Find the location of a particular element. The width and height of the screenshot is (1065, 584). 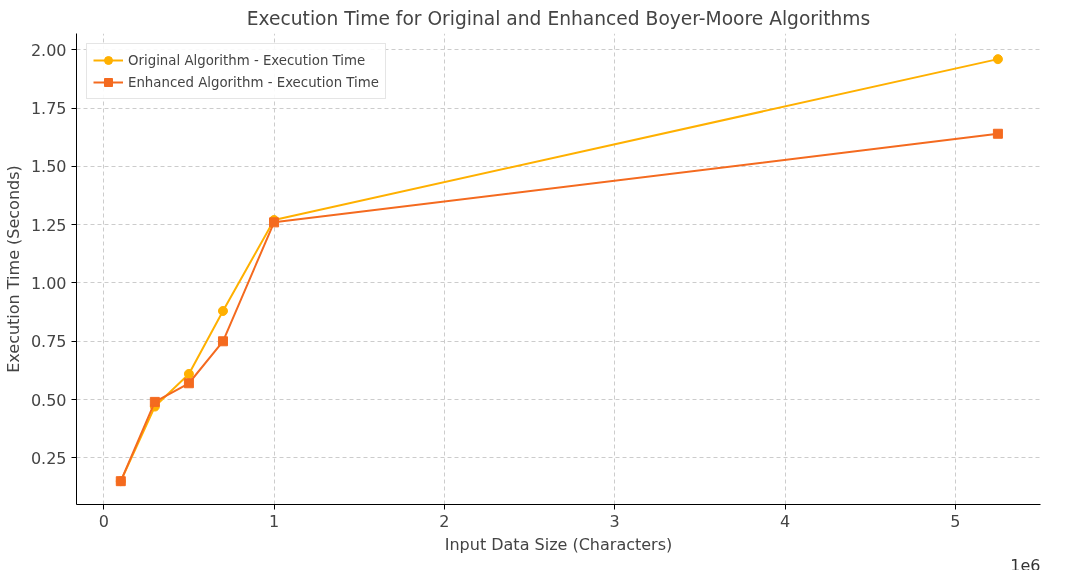

y-tick-label: 0.25 is located at coordinates (48, 458).